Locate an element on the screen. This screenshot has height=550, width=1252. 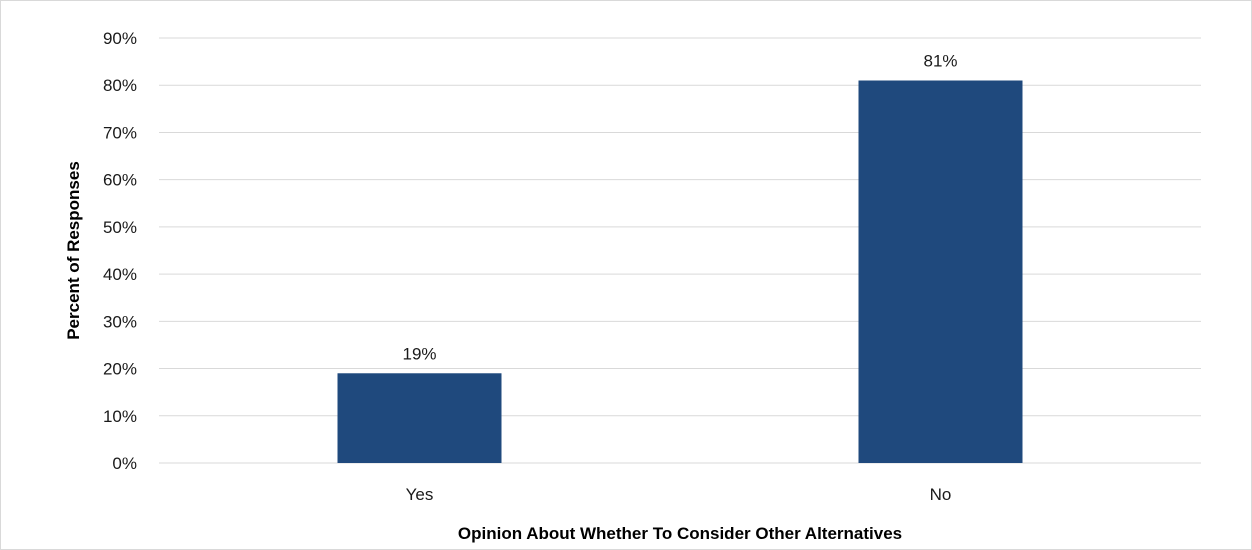
y-tick-label: 60% is located at coordinates (120, 180).